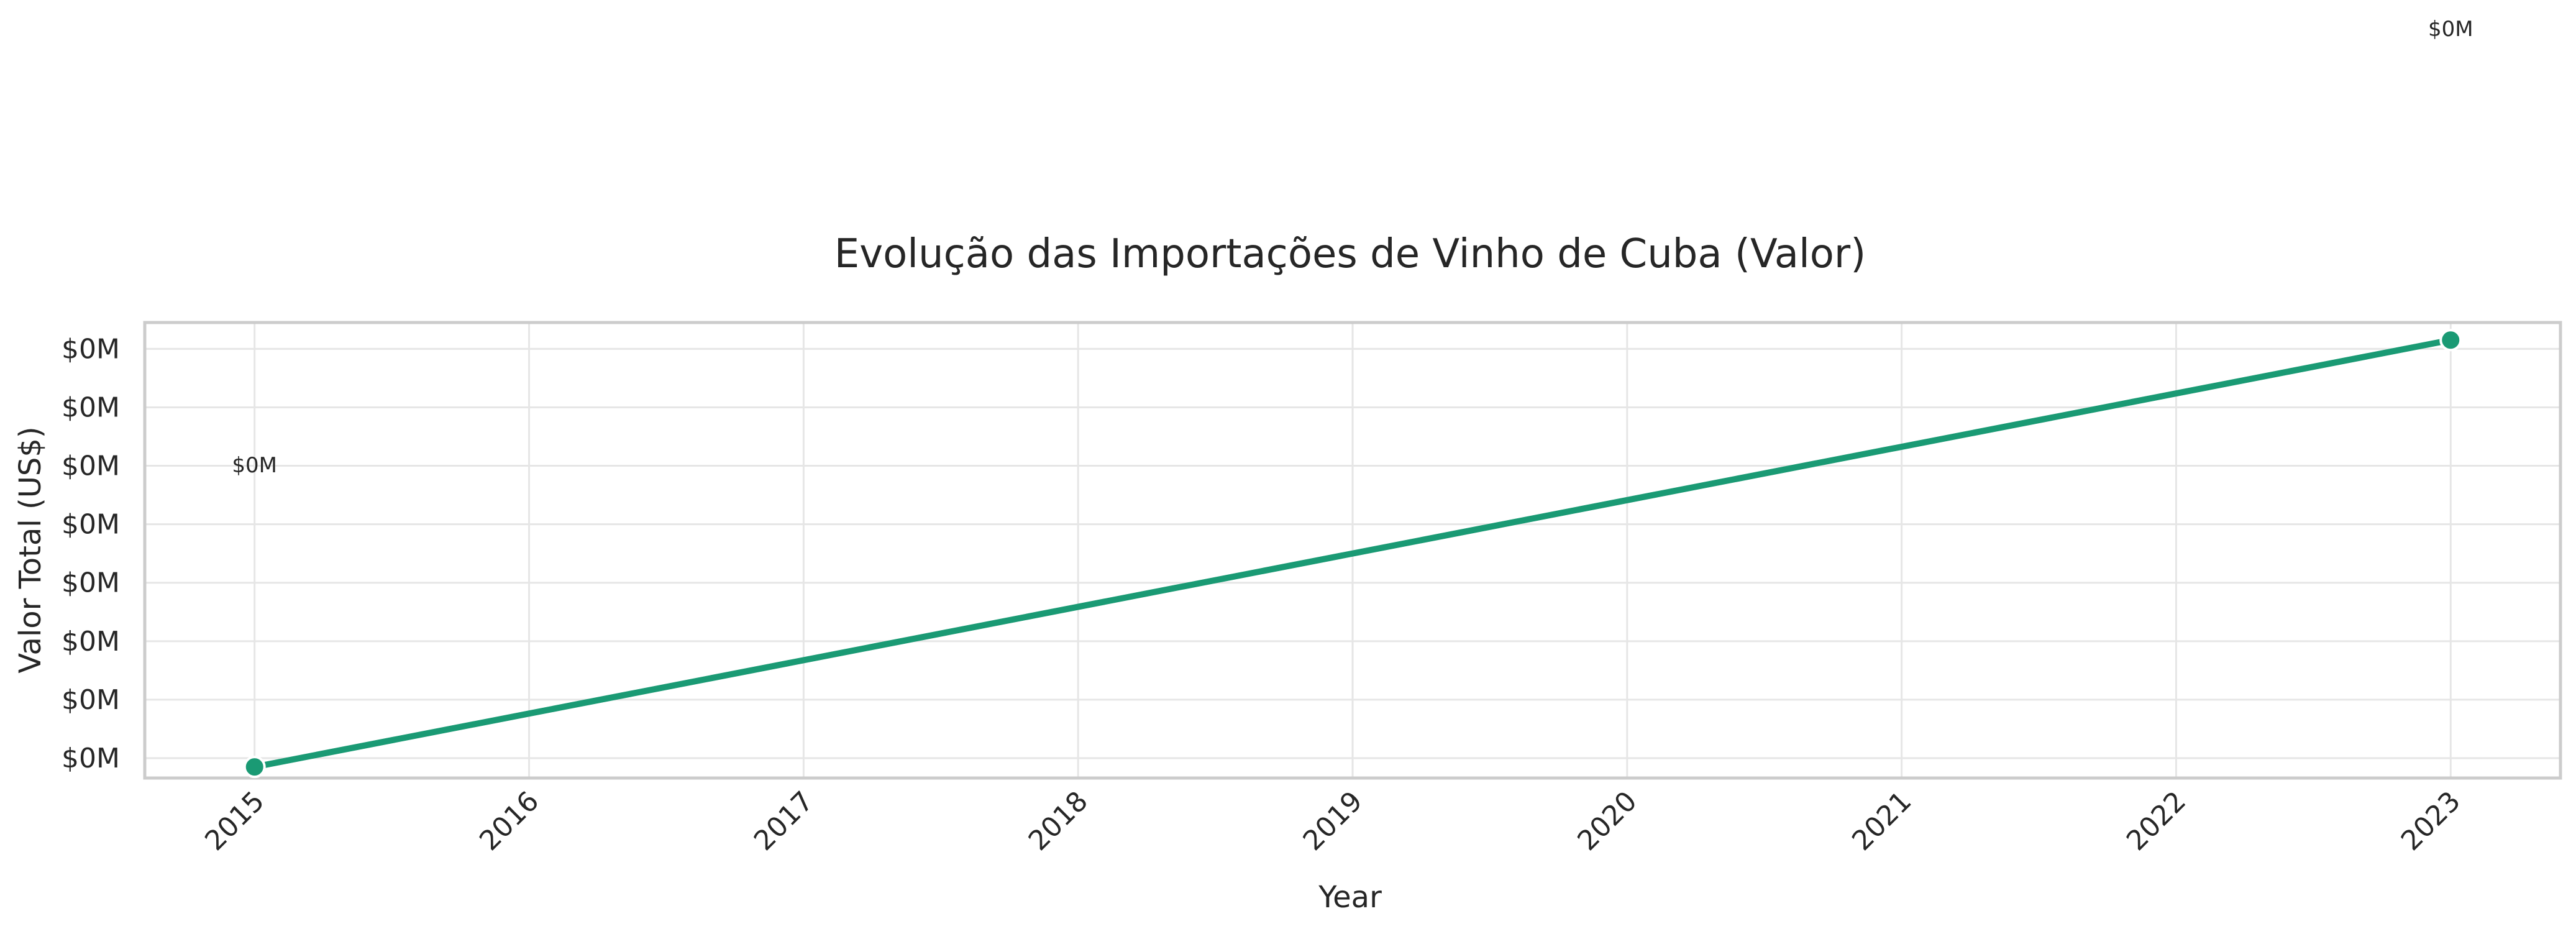 This screenshot has height=934, width=2576. Describe the element at coordinates (1350, 897) in the screenshot. I see `x-axis-label: Year` at that location.